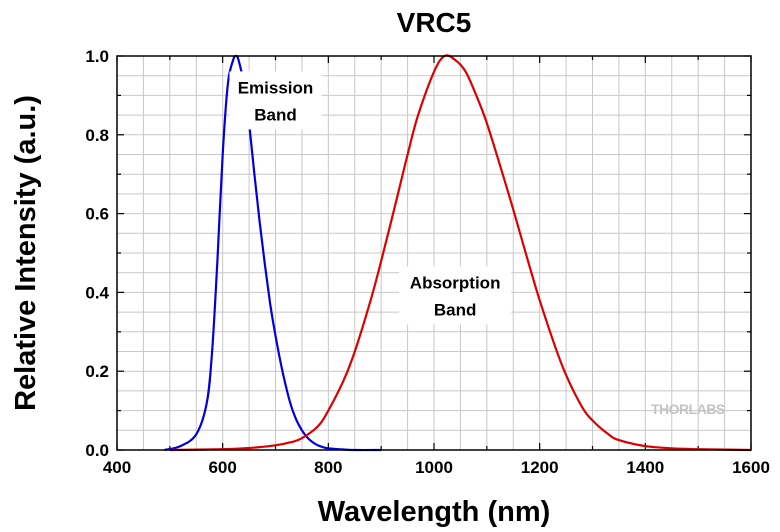 This screenshot has height=532, width=780. What do you see at coordinates (328, 467) in the screenshot?
I see `x-tick-label: 800` at bounding box center [328, 467].